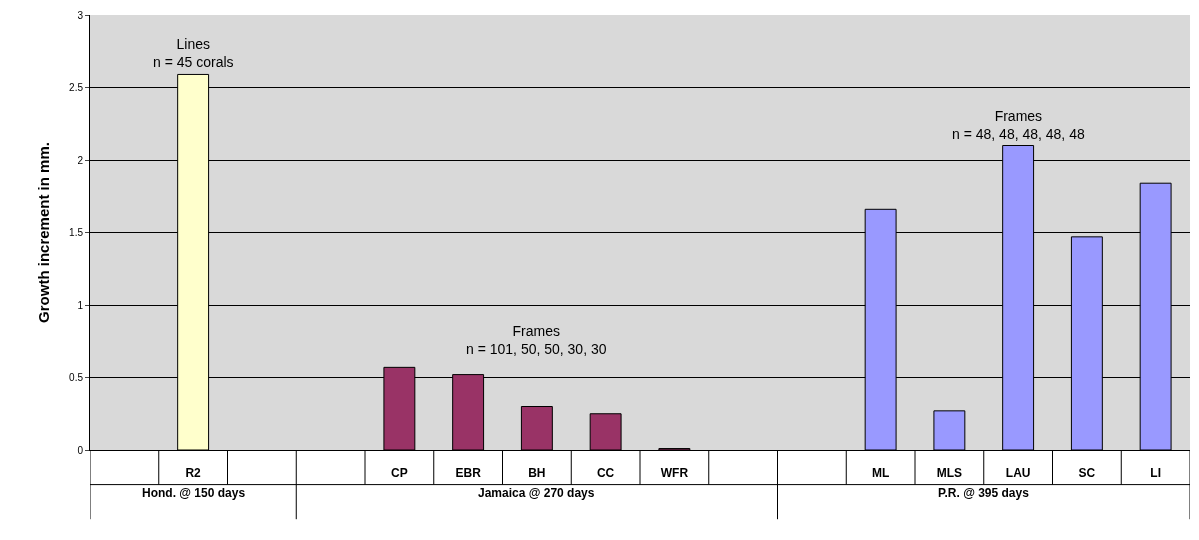  I want to click on text: Hond. @ 150 days, so click(194, 493).